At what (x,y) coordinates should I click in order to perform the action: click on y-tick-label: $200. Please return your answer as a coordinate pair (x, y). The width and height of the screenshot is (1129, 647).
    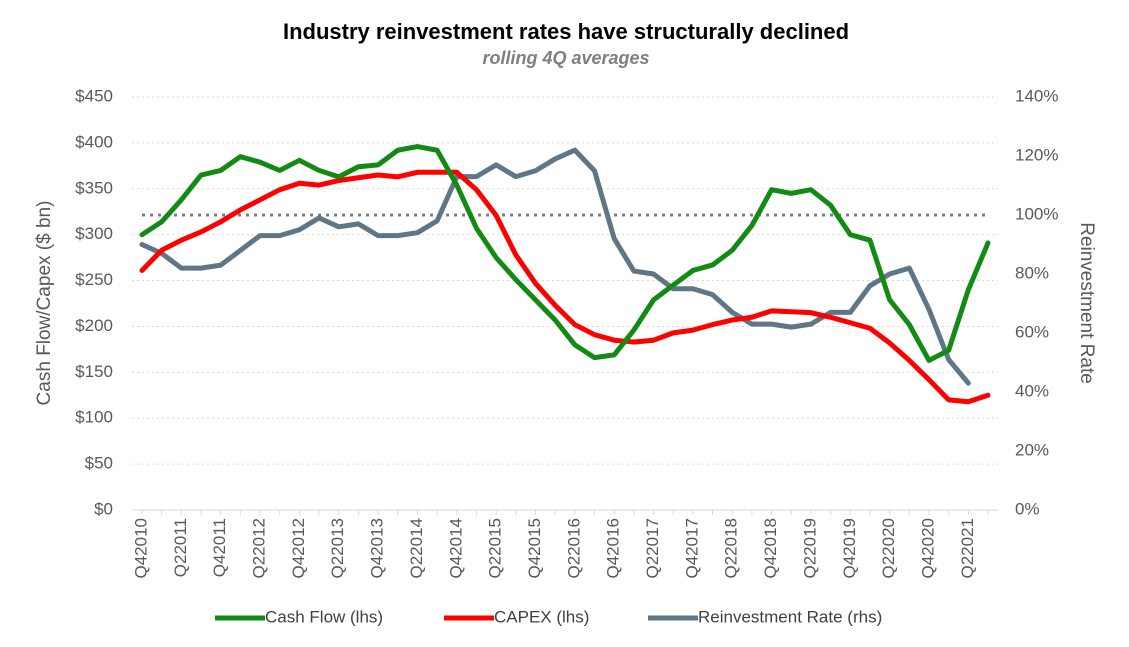
    Looking at the image, I should click on (94, 325).